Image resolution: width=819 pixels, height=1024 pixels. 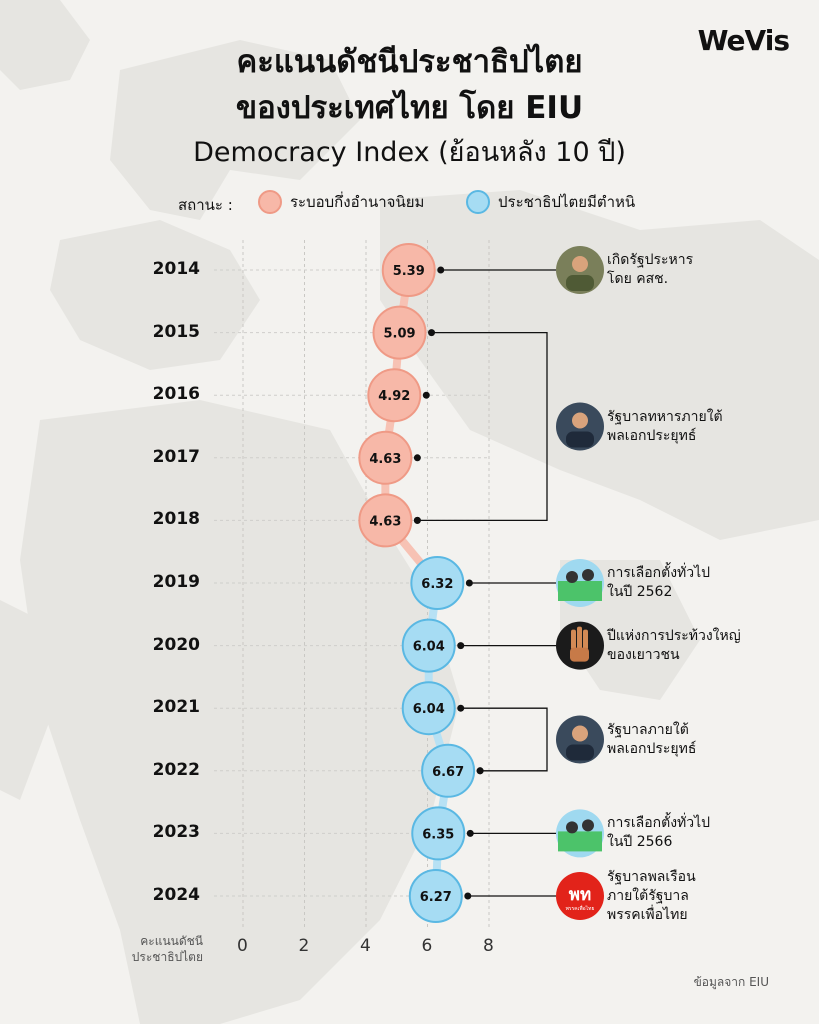 What do you see at coordinates (580, 270) in the screenshot?
I see `soldier-portrait-icon` at bounding box center [580, 270].